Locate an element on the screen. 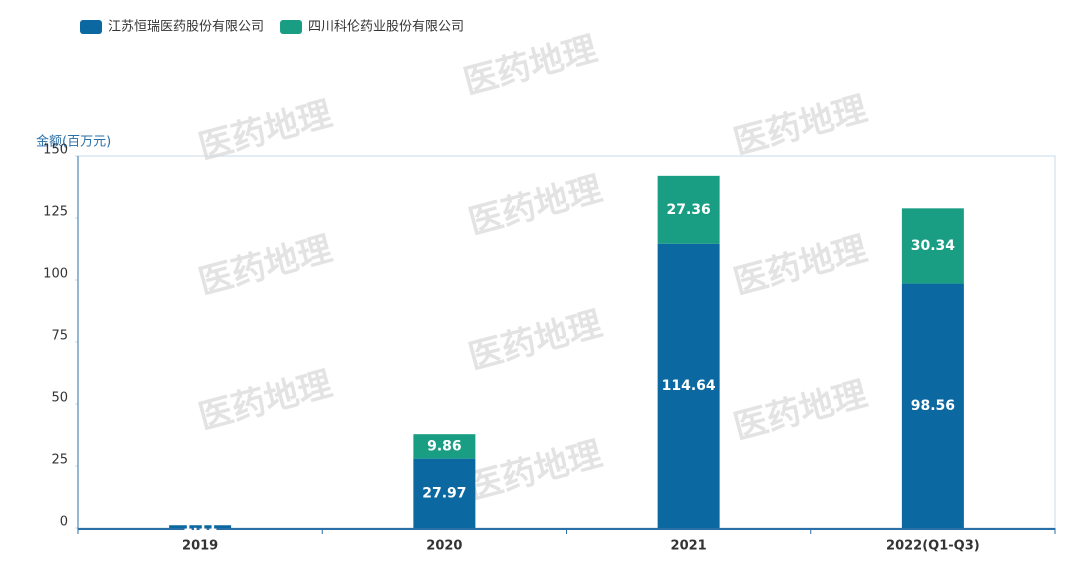 The width and height of the screenshot is (1080, 576). legend-label: 四川科伦药业股份有限公司 is located at coordinates (386, 27).